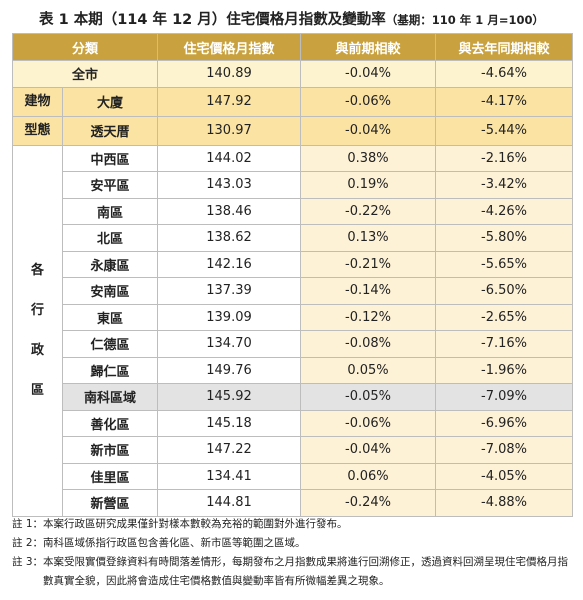  What do you see at coordinates (28, 562) in the screenshot?
I see `note-label: 註 3：` at bounding box center [28, 562].